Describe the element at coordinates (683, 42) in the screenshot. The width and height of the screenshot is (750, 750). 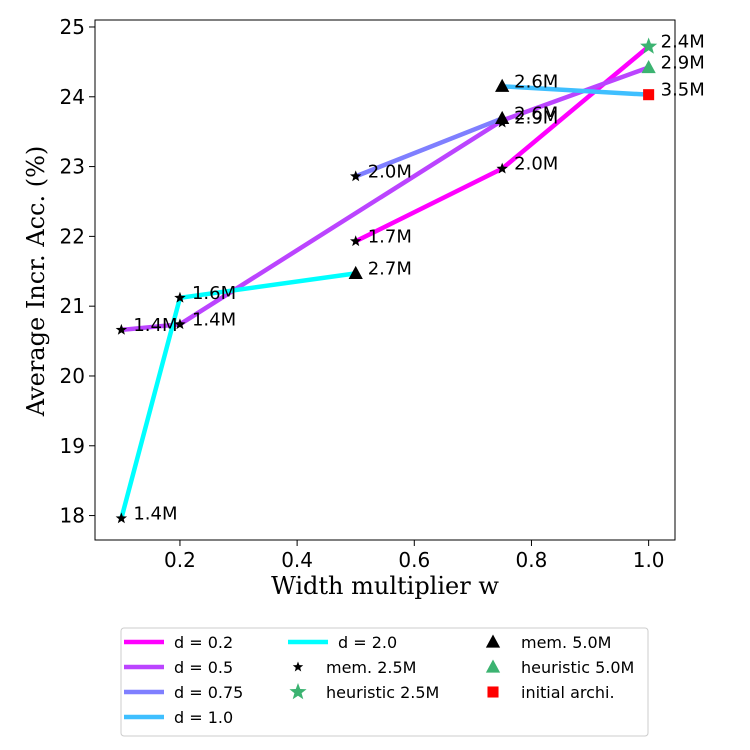
I see `data-label: 2.4M` at that location.